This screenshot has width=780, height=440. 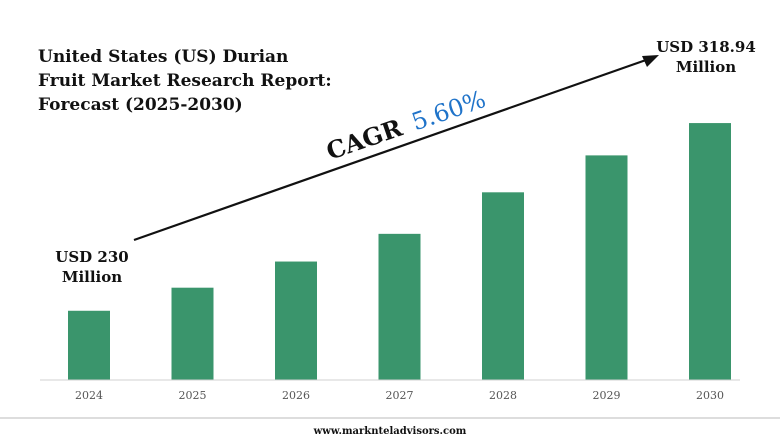 What do you see at coordinates (399, 306) in the screenshot?
I see `bar-2027` at bounding box center [399, 306].